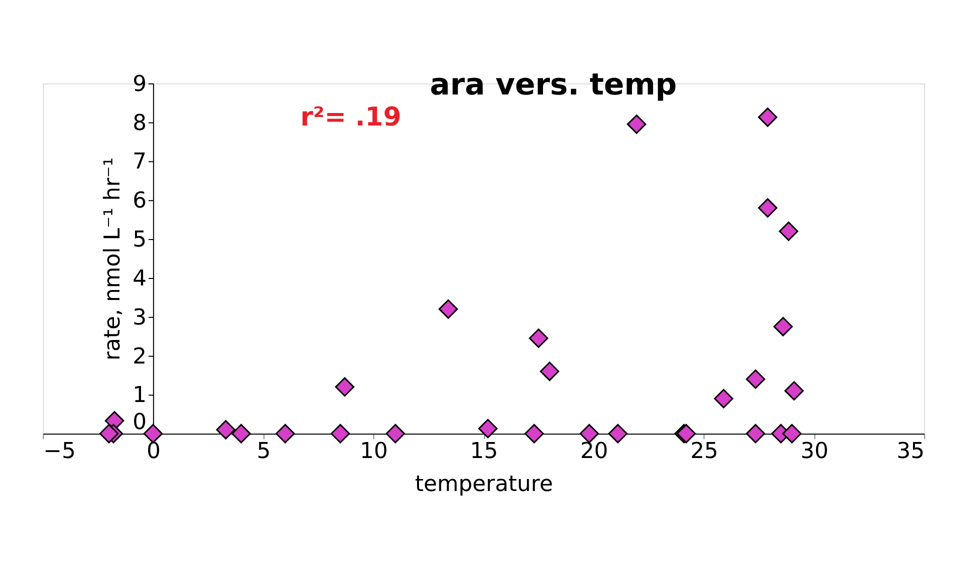 Image resolution: width=965 pixels, height=577 pixels. What do you see at coordinates (553, 84) in the screenshot?
I see `chart-title: ara vers. temp` at bounding box center [553, 84].